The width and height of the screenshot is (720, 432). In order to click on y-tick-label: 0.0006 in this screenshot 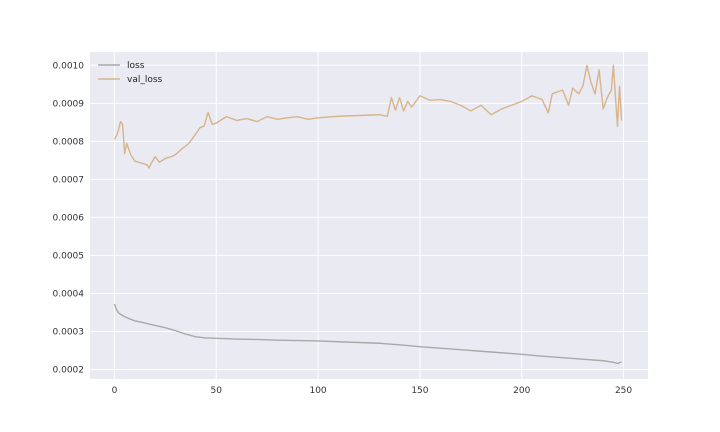, I will do `click(69, 218)`.